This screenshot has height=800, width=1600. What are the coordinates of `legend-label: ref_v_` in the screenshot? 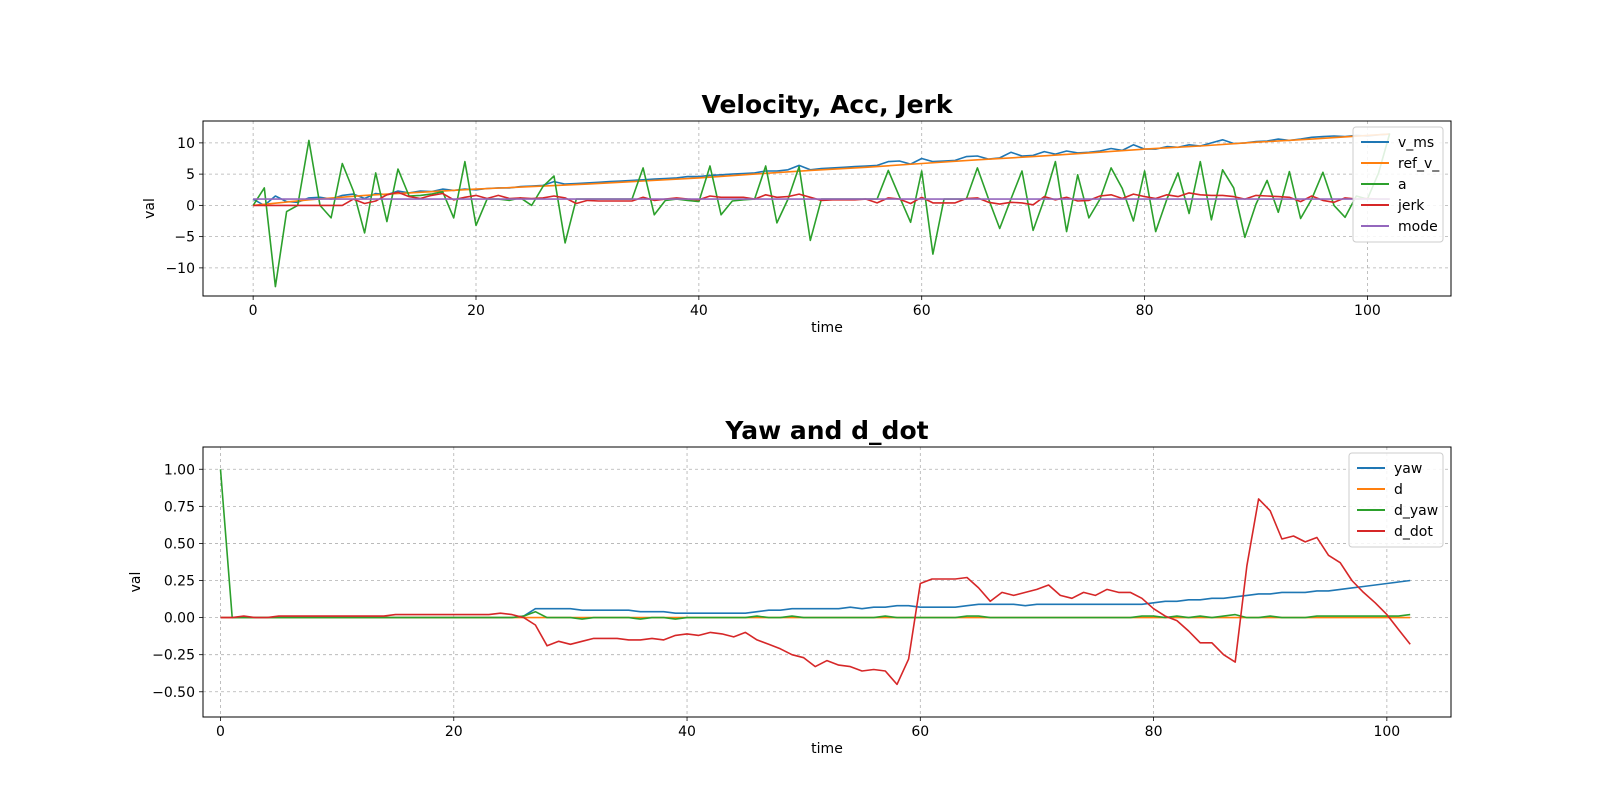 It's located at (1419, 164).